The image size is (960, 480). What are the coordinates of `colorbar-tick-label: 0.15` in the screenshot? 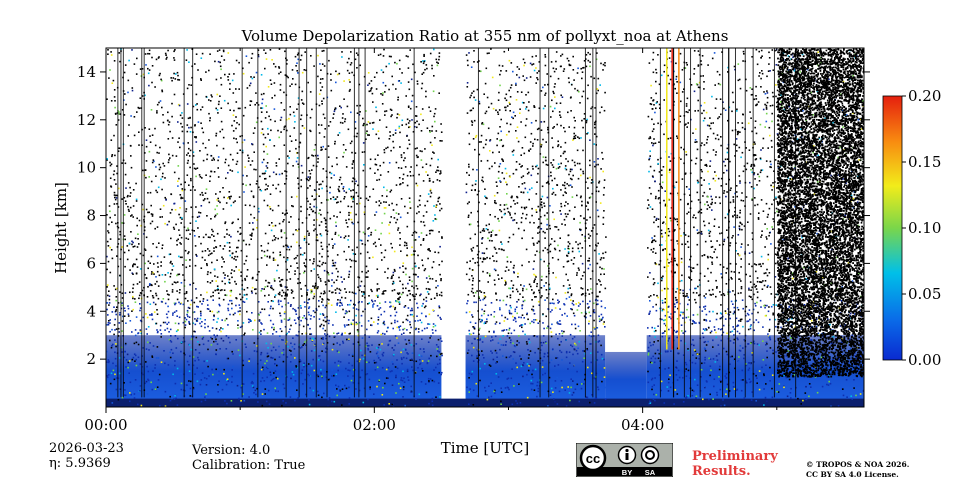 It's located at (924, 162).